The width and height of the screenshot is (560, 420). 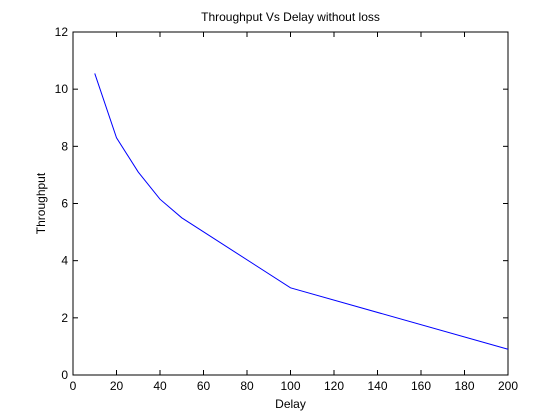 What do you see at coordinates (64, 261) in the screenshot?
I see `y-tick-label: 4` at bounding box center [64, 261].